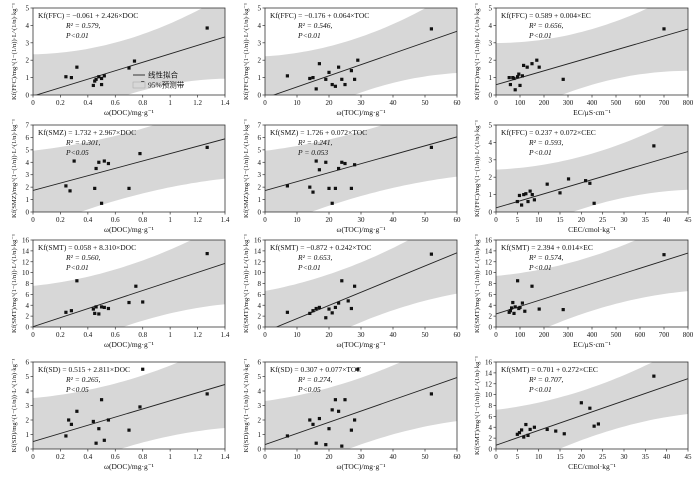 The image size is (700, 482). I want to click on x-tick-label: 25, so click(603, 220).